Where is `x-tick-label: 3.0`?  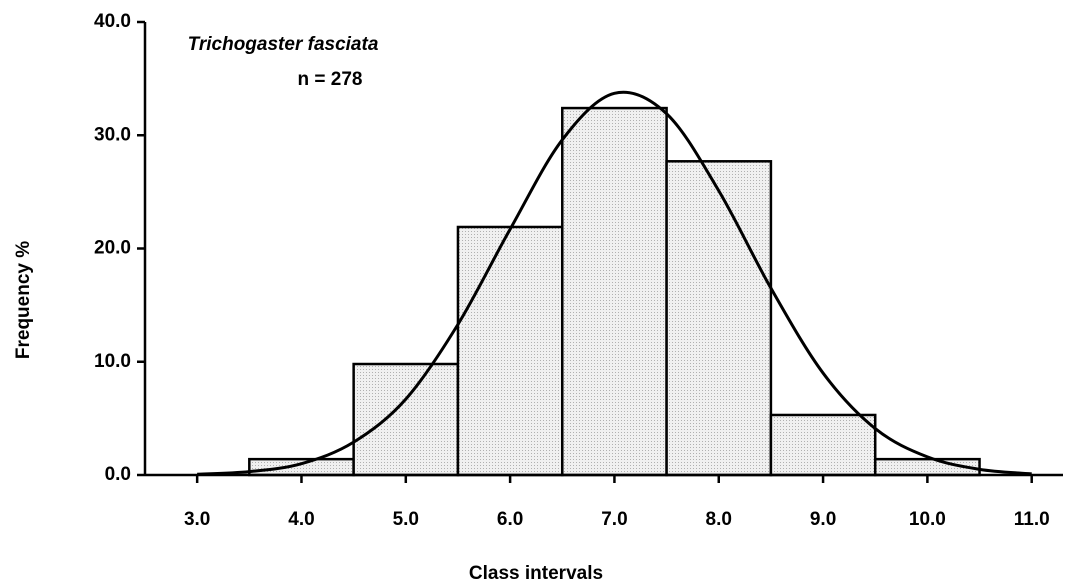
x-tick-label: 3.0 is located at coordinates (197, 519).